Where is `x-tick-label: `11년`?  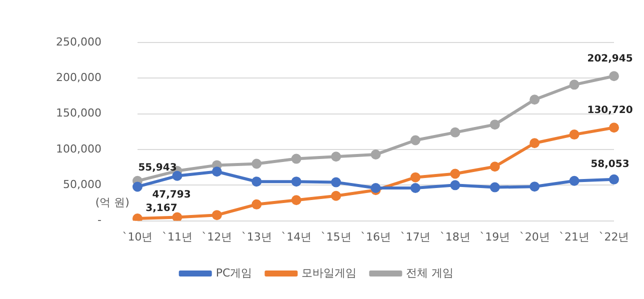 x-tick-label: `11년 is located at coordinates (177, 237).